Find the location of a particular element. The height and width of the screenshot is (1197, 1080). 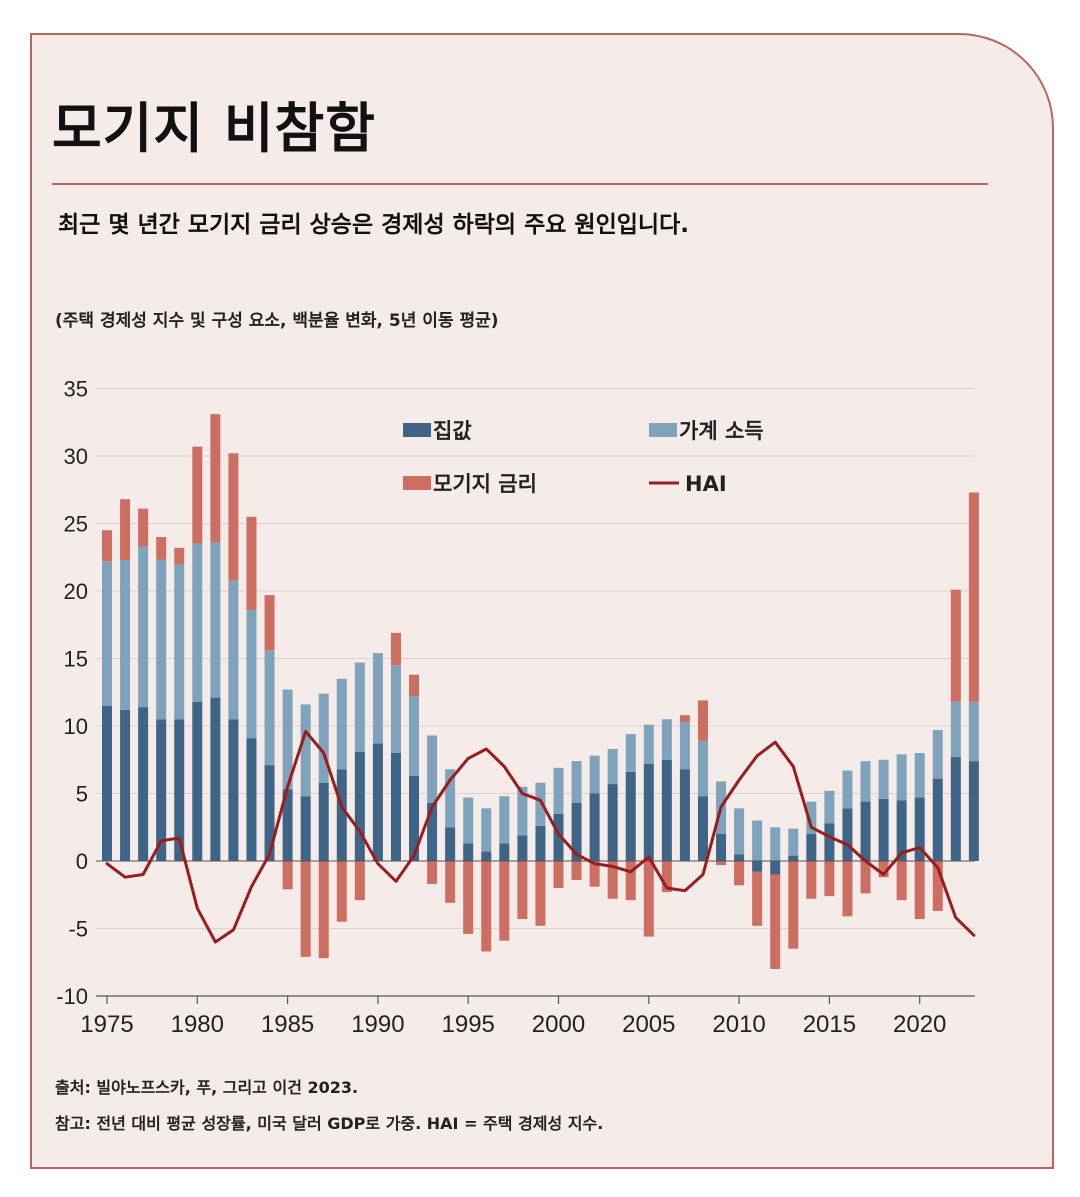

y-tick-label: 35 is located at coordinates (76, 389).